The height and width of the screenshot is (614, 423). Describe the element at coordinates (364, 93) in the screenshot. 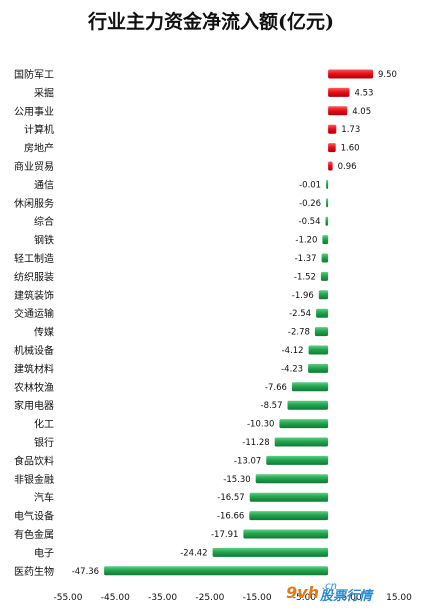

I see `value-label: 4.53` at that location.